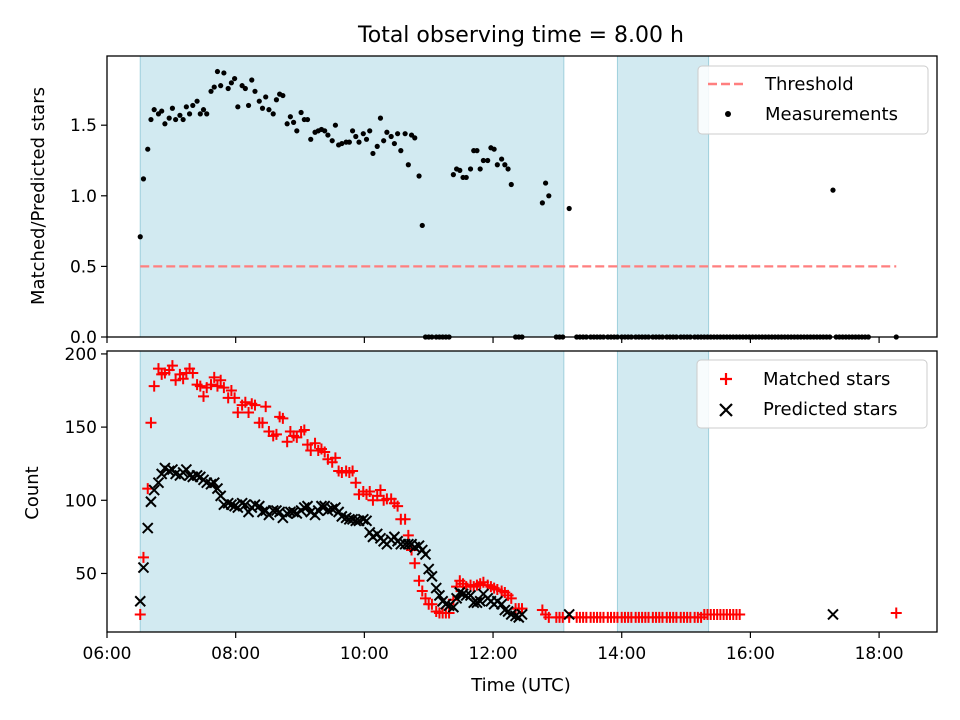 The height and width of the screenshot is (720, 960). I want to click on y-tick-label: 150, so click(81, 428).